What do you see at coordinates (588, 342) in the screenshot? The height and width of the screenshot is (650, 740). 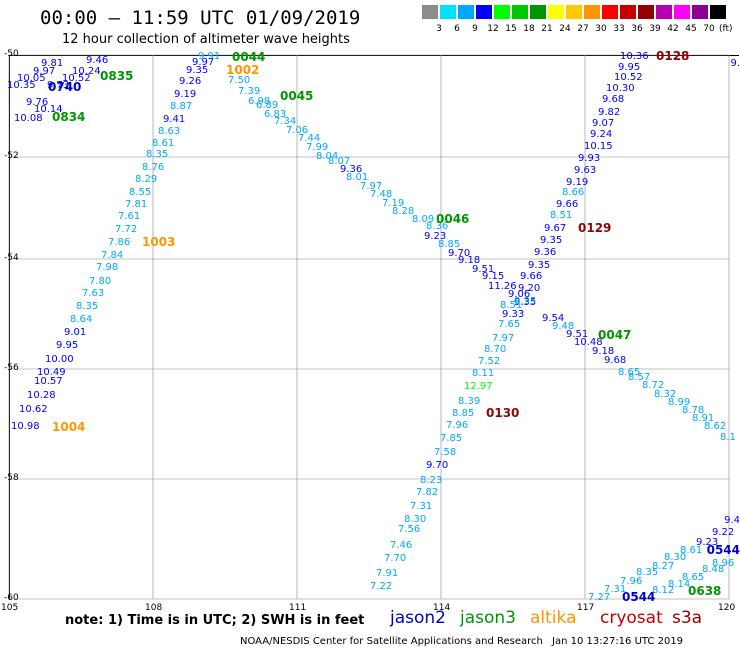 I see `wave-height-value: 10.48` at bounding box center [588, 342].